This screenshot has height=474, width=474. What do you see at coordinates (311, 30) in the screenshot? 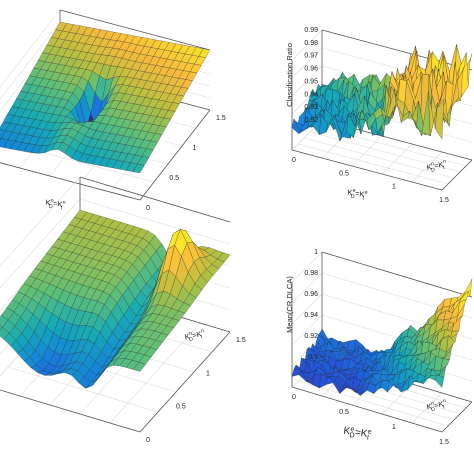
I see `z-tick-label: 0.99` at bounding box center [311, 30].